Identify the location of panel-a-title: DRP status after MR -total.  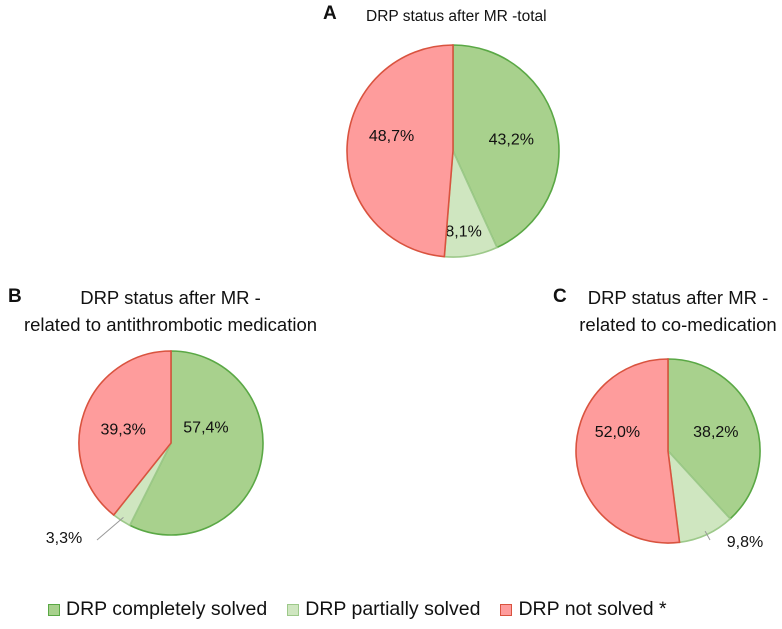
(456, 16).